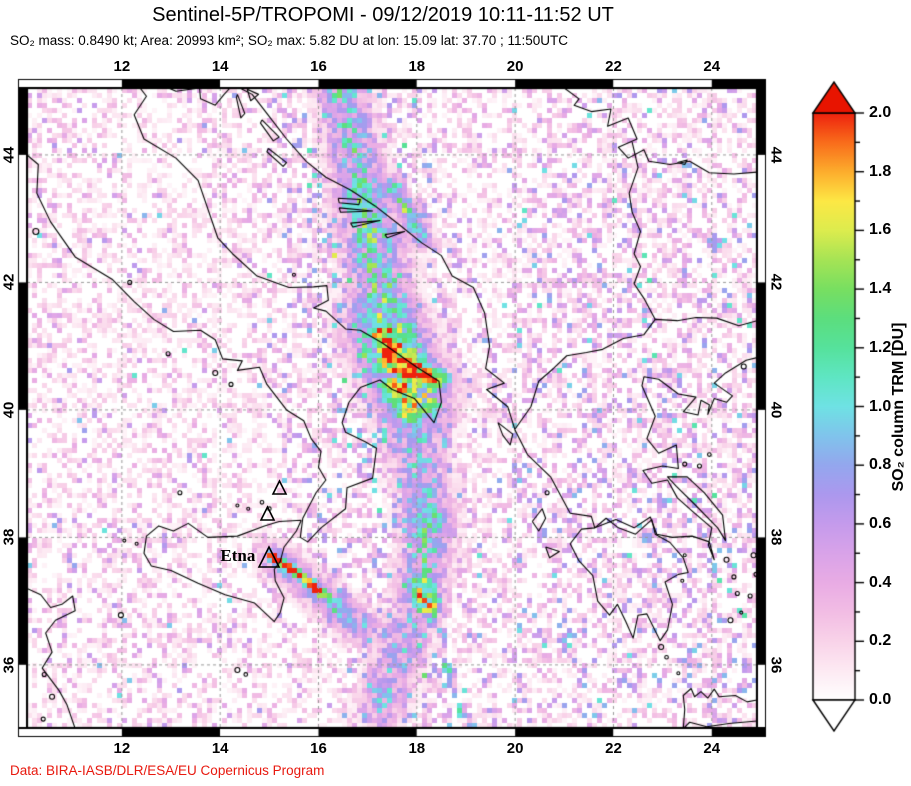 This screenshot has height=786, width=911. I want to click on lat-tick-label-left: 44, so click(9, 155).